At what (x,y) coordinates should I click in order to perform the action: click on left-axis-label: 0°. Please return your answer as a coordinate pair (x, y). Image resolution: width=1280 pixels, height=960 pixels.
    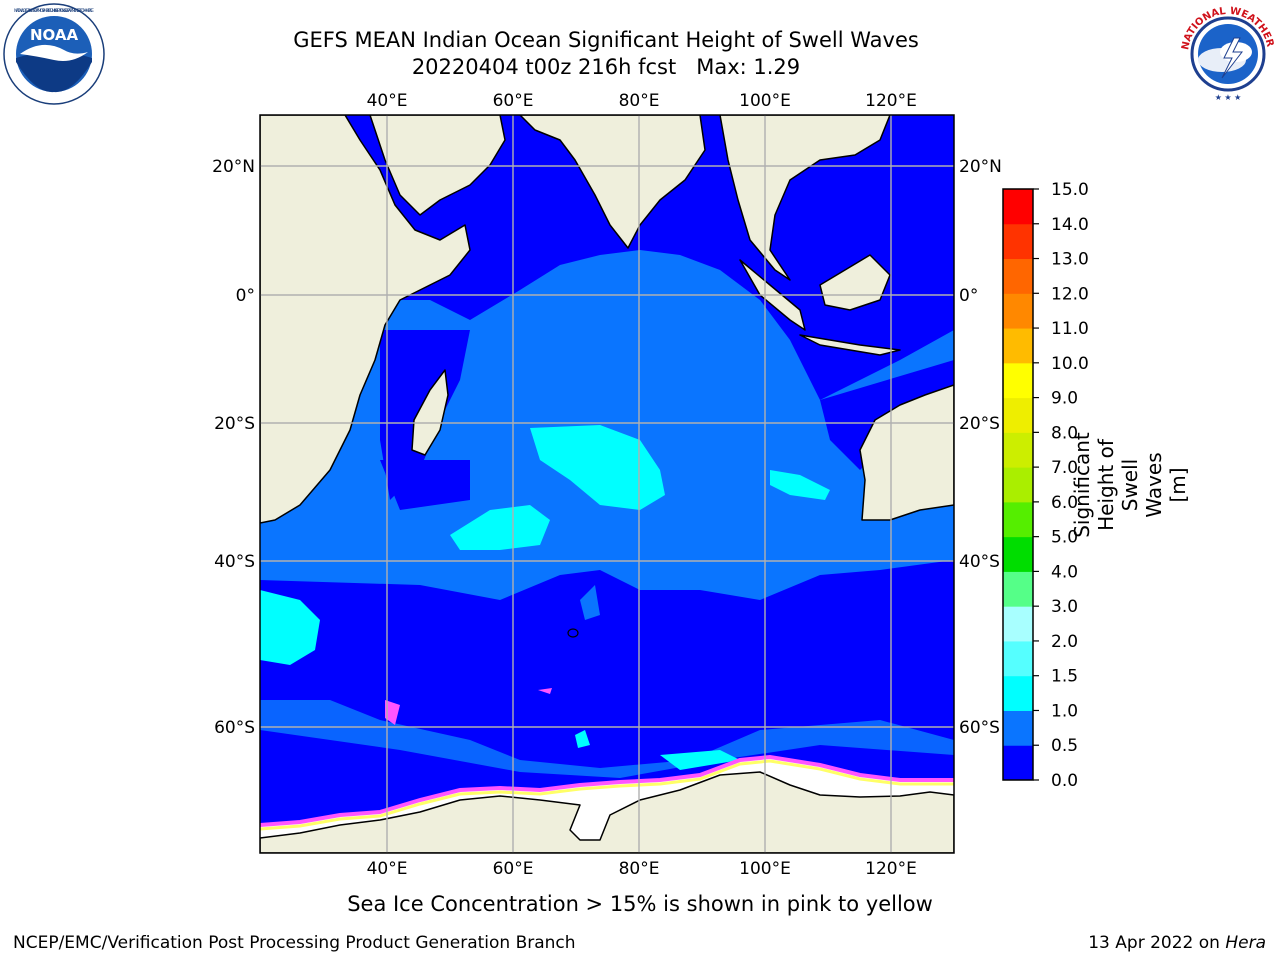
    Looking at the image, I should click on (245, 296).